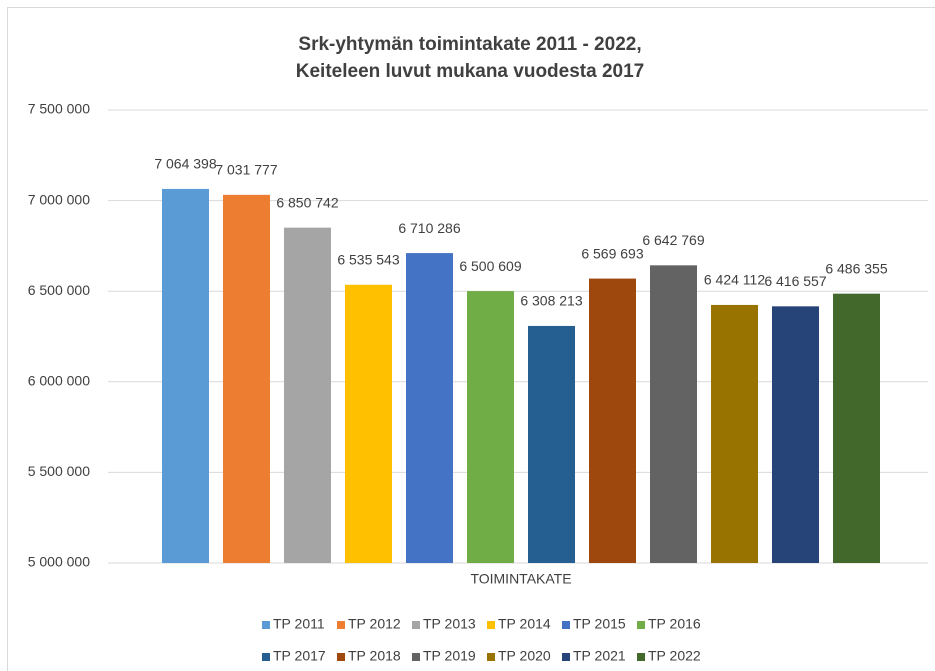 The image size is (935, 671). Describe the element at coordinates (674, 656) in the screenshot. I see `legend-label: TP 2022` at that location.